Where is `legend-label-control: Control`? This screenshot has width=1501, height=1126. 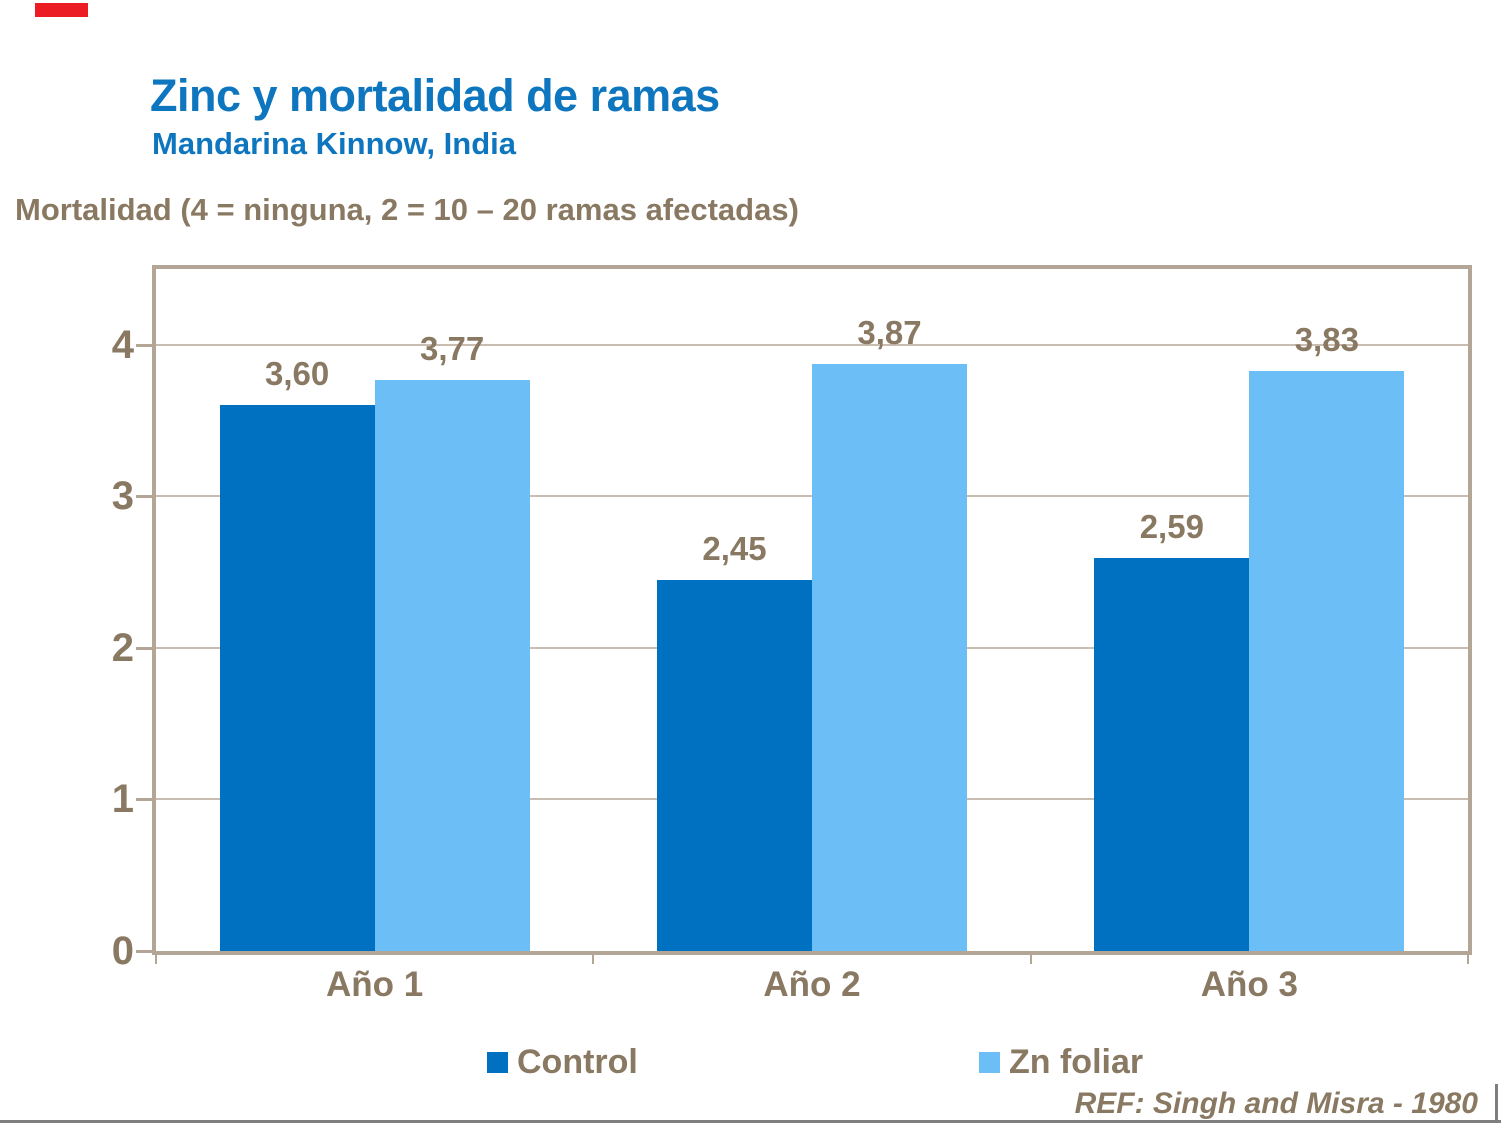
legend-label-control: Control is located at coordinates (577, 1061).